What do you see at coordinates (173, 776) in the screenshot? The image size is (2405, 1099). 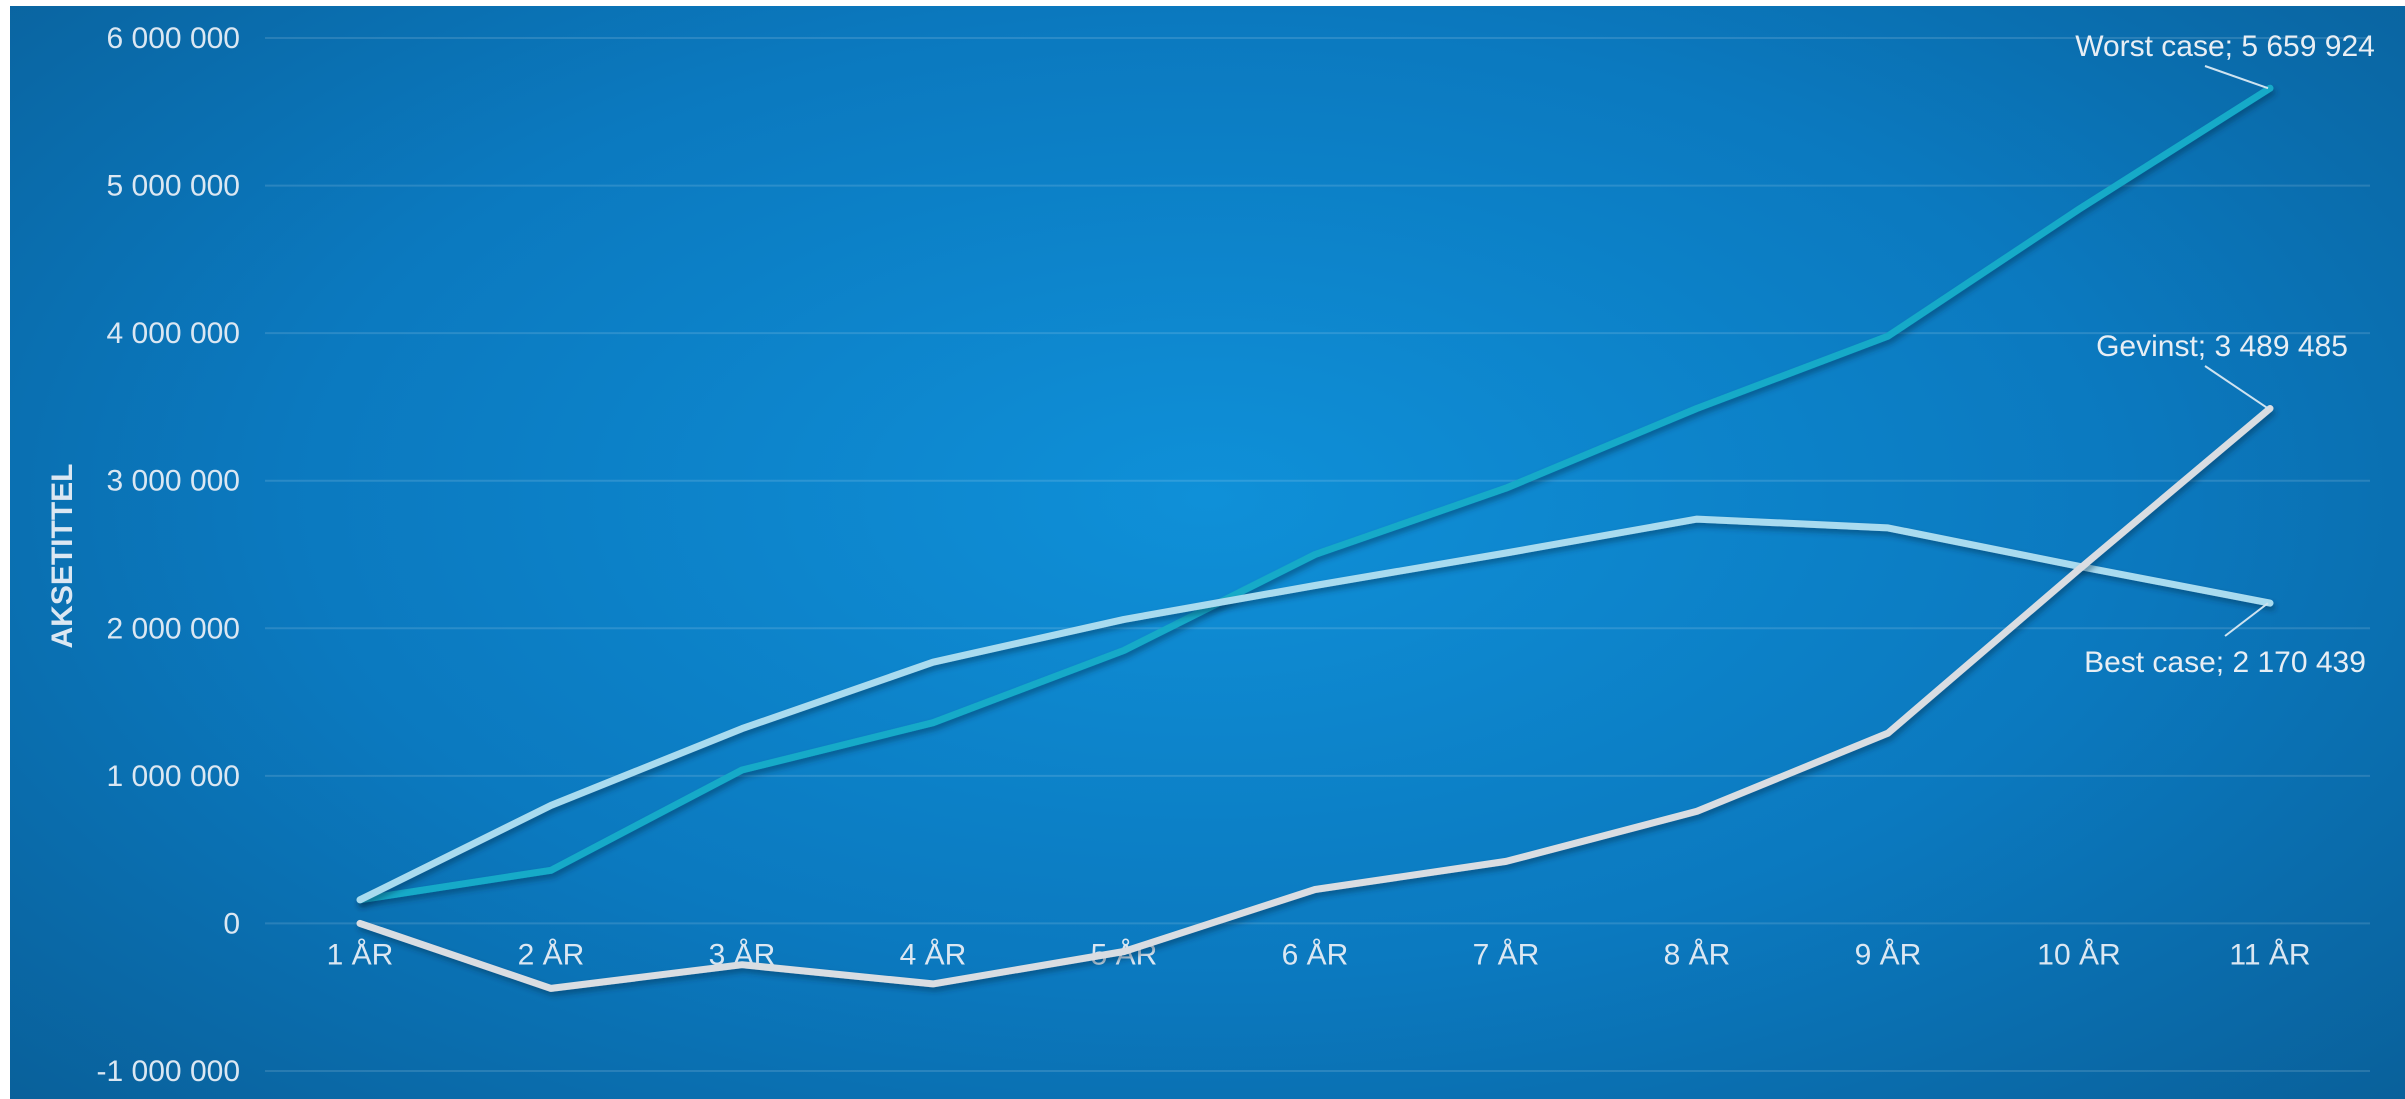 I see `y-tick-label: 1 000 000` at bounding box center [173, 776].